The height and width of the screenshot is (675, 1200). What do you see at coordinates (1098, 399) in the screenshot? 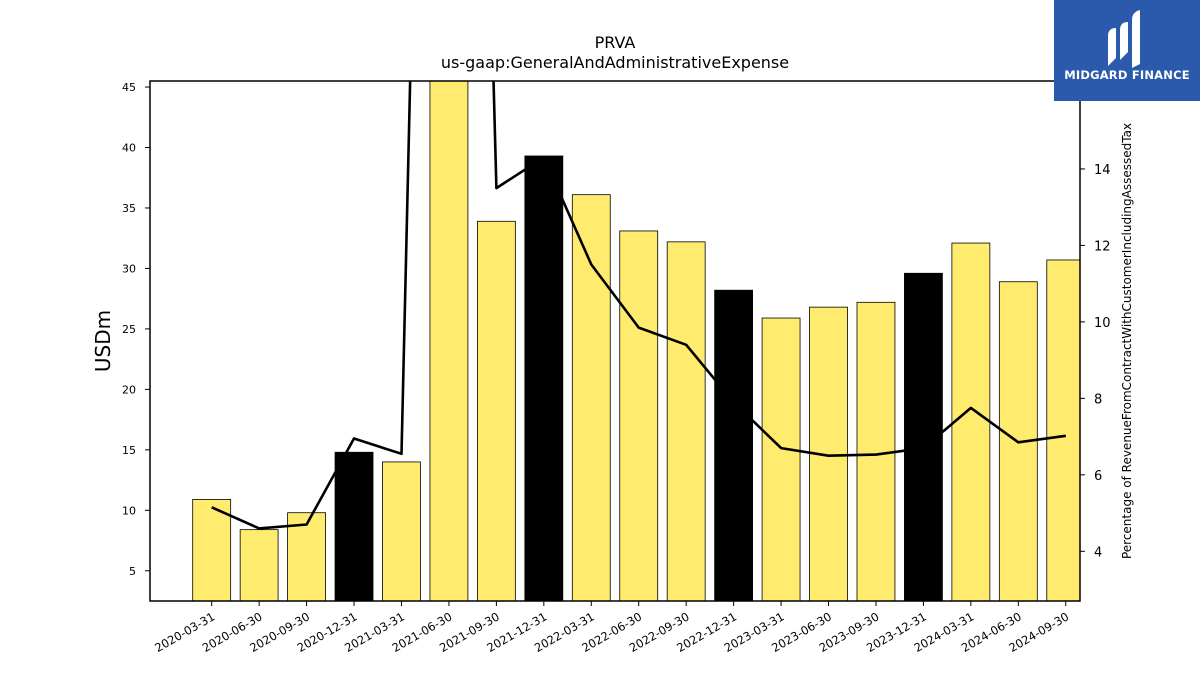
I see `y2-tick-label: 8` at bounding box center [1098, 399].